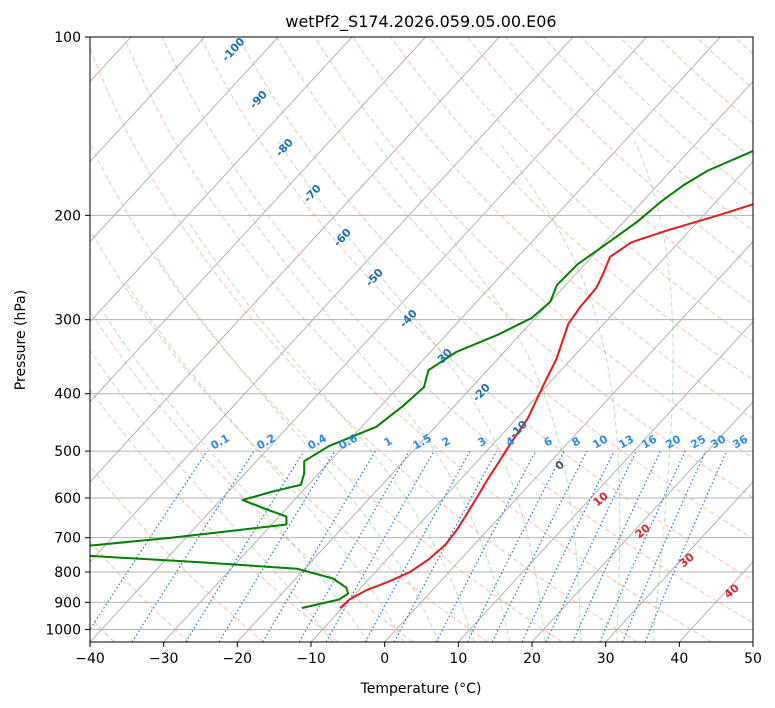 The width and height of the screenshot is (775, 708). I want to click on x-tick-label: 0, so click(384, 659).